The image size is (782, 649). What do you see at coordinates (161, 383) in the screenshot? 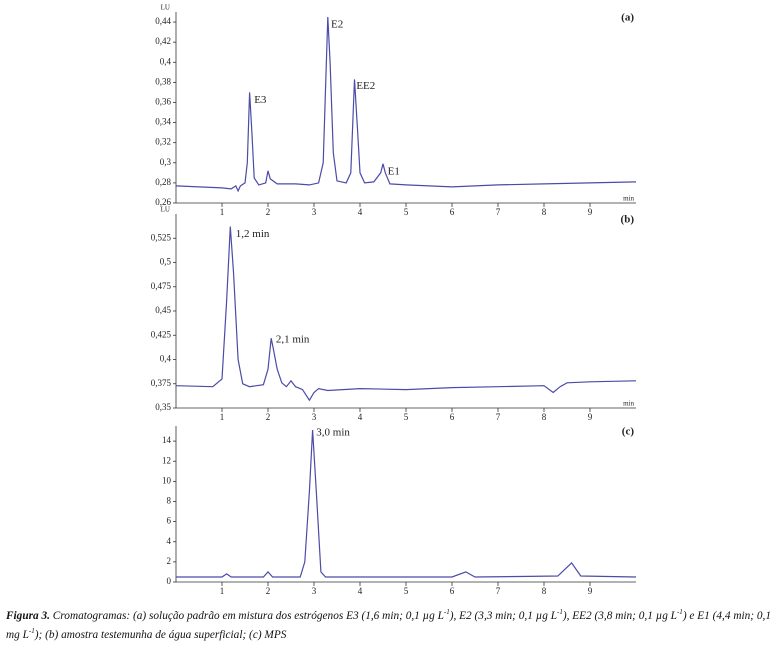
I see `y-tick-label: 0,375` at bounding box center [161, 383].